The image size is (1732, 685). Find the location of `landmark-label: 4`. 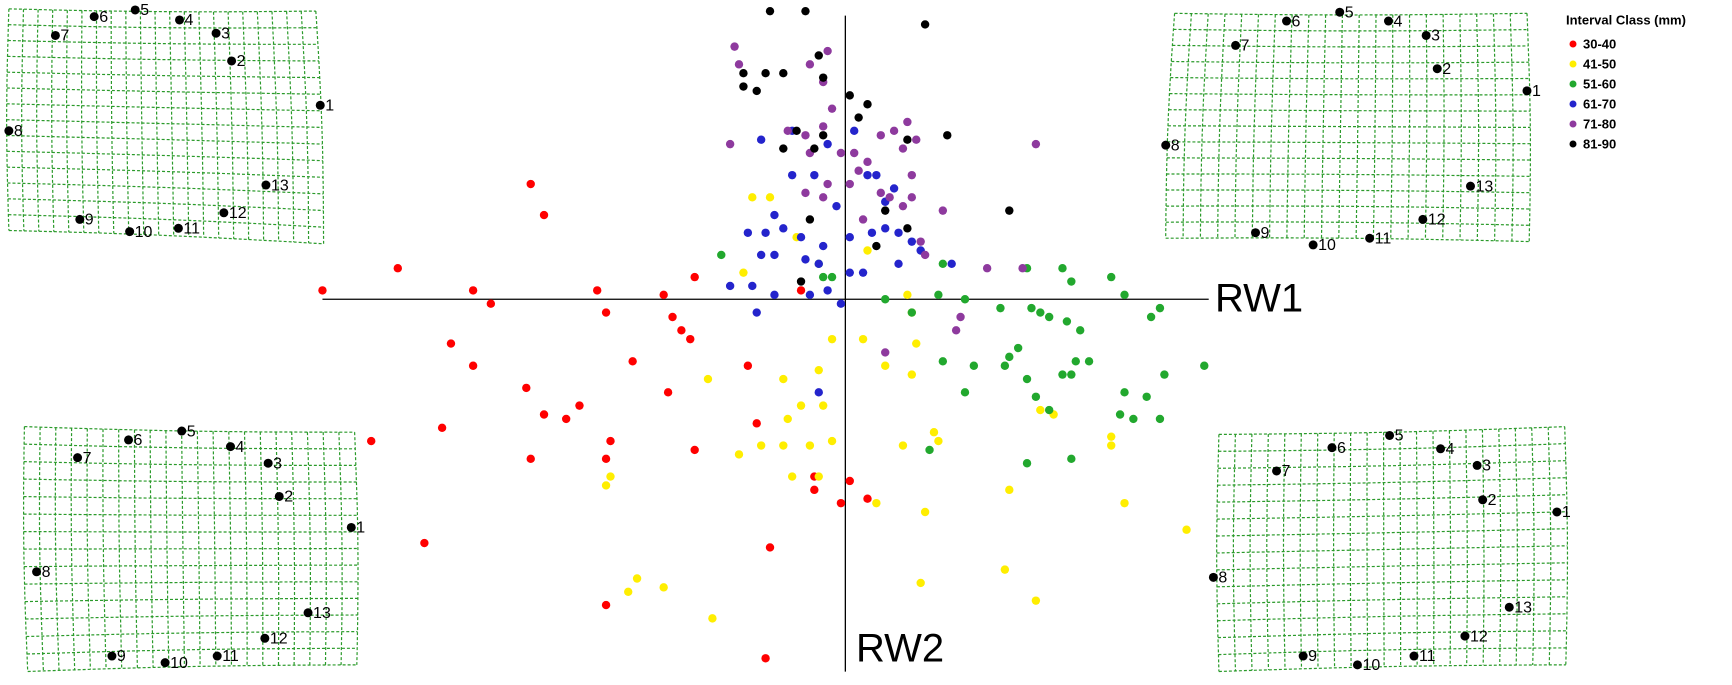

landmark-label: 4 is located at coordinates (1450, 449).